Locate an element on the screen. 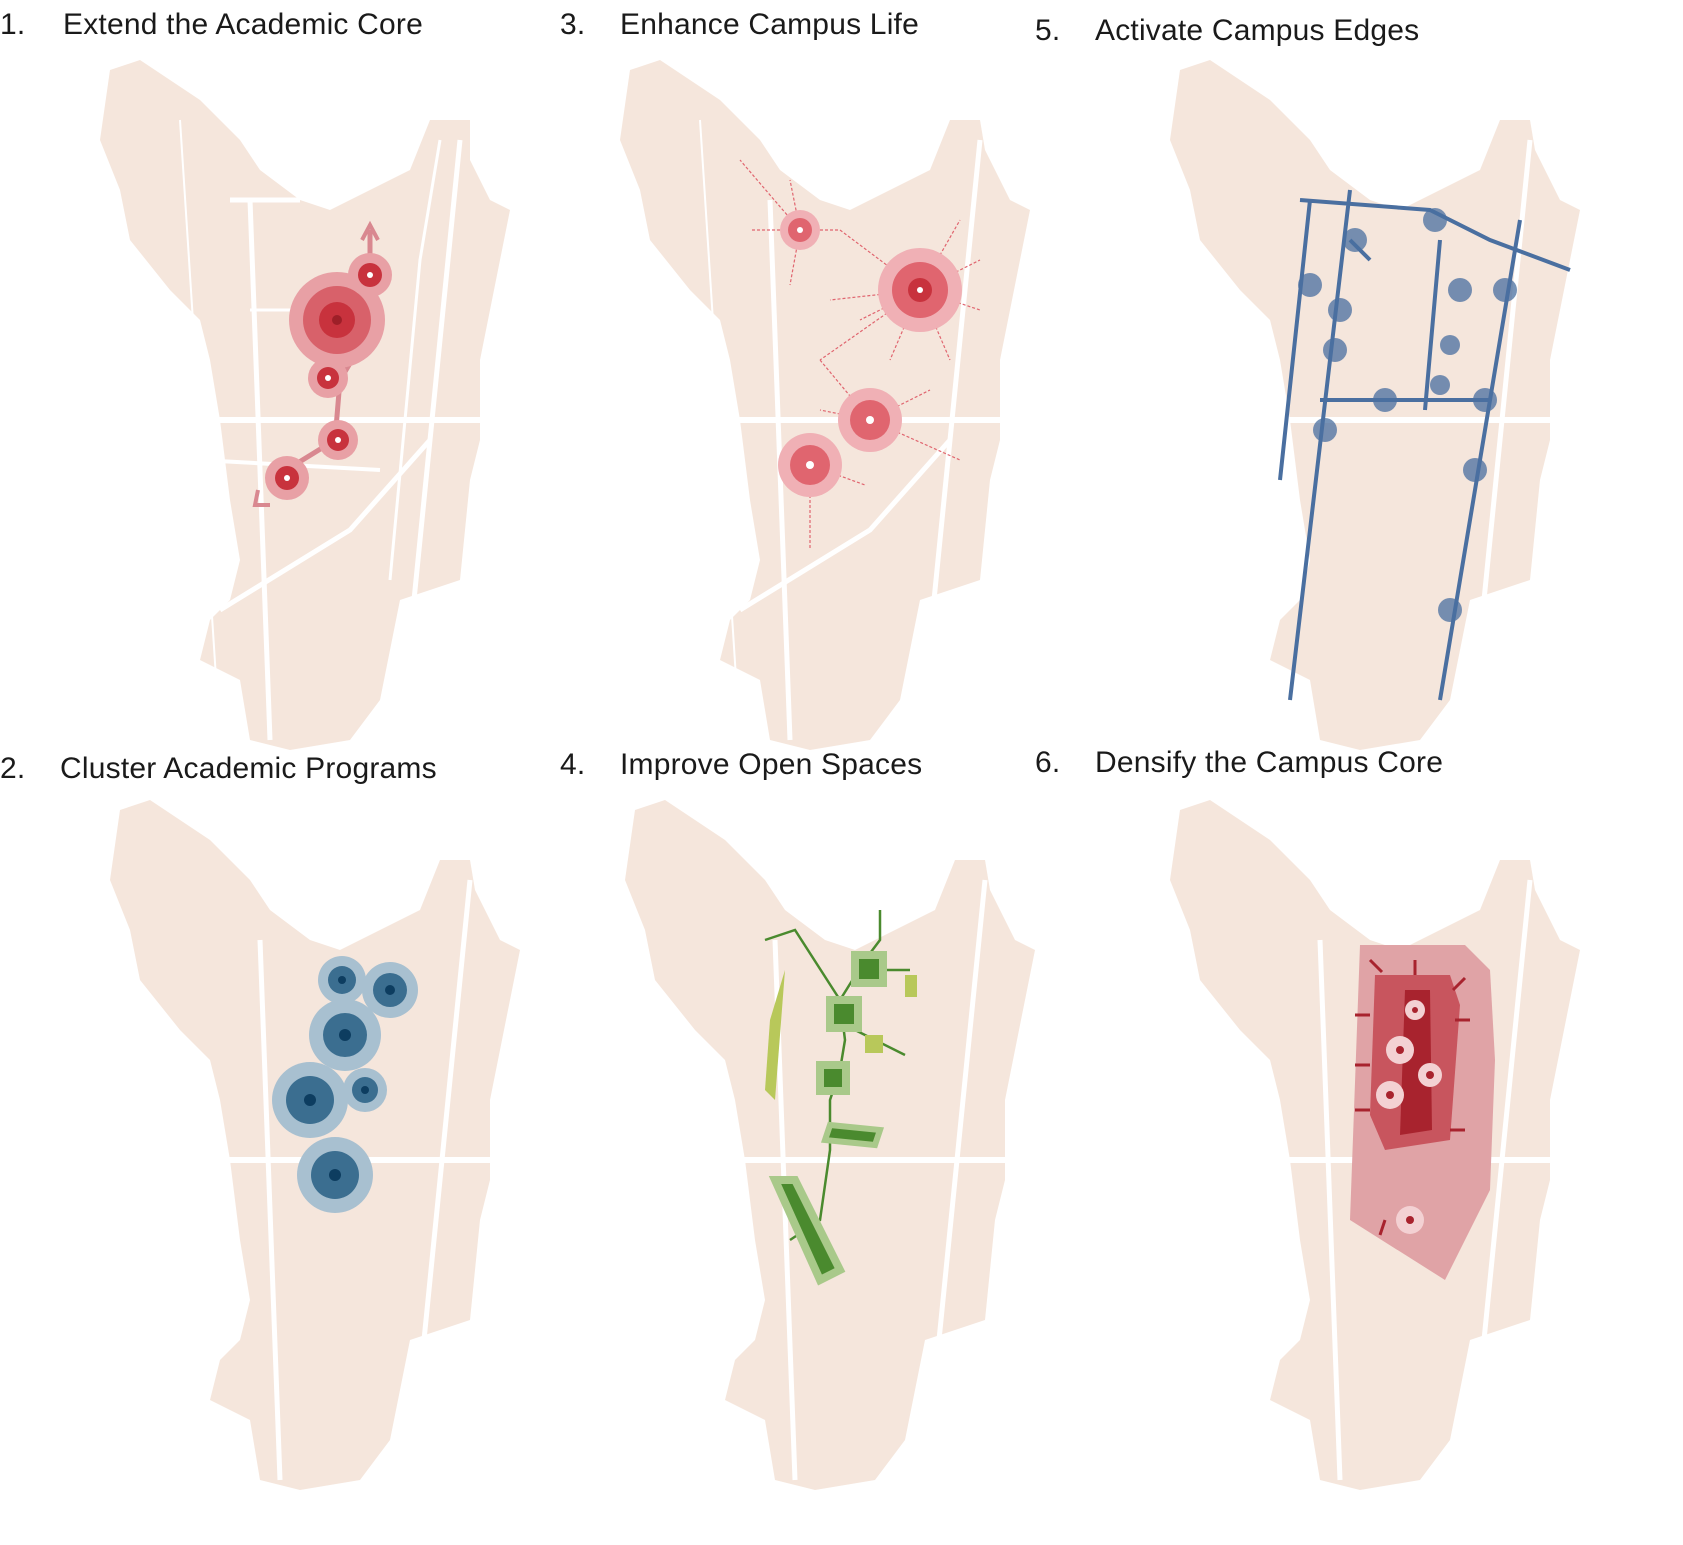  edge-nodes is located at coordinates (1407, 415).